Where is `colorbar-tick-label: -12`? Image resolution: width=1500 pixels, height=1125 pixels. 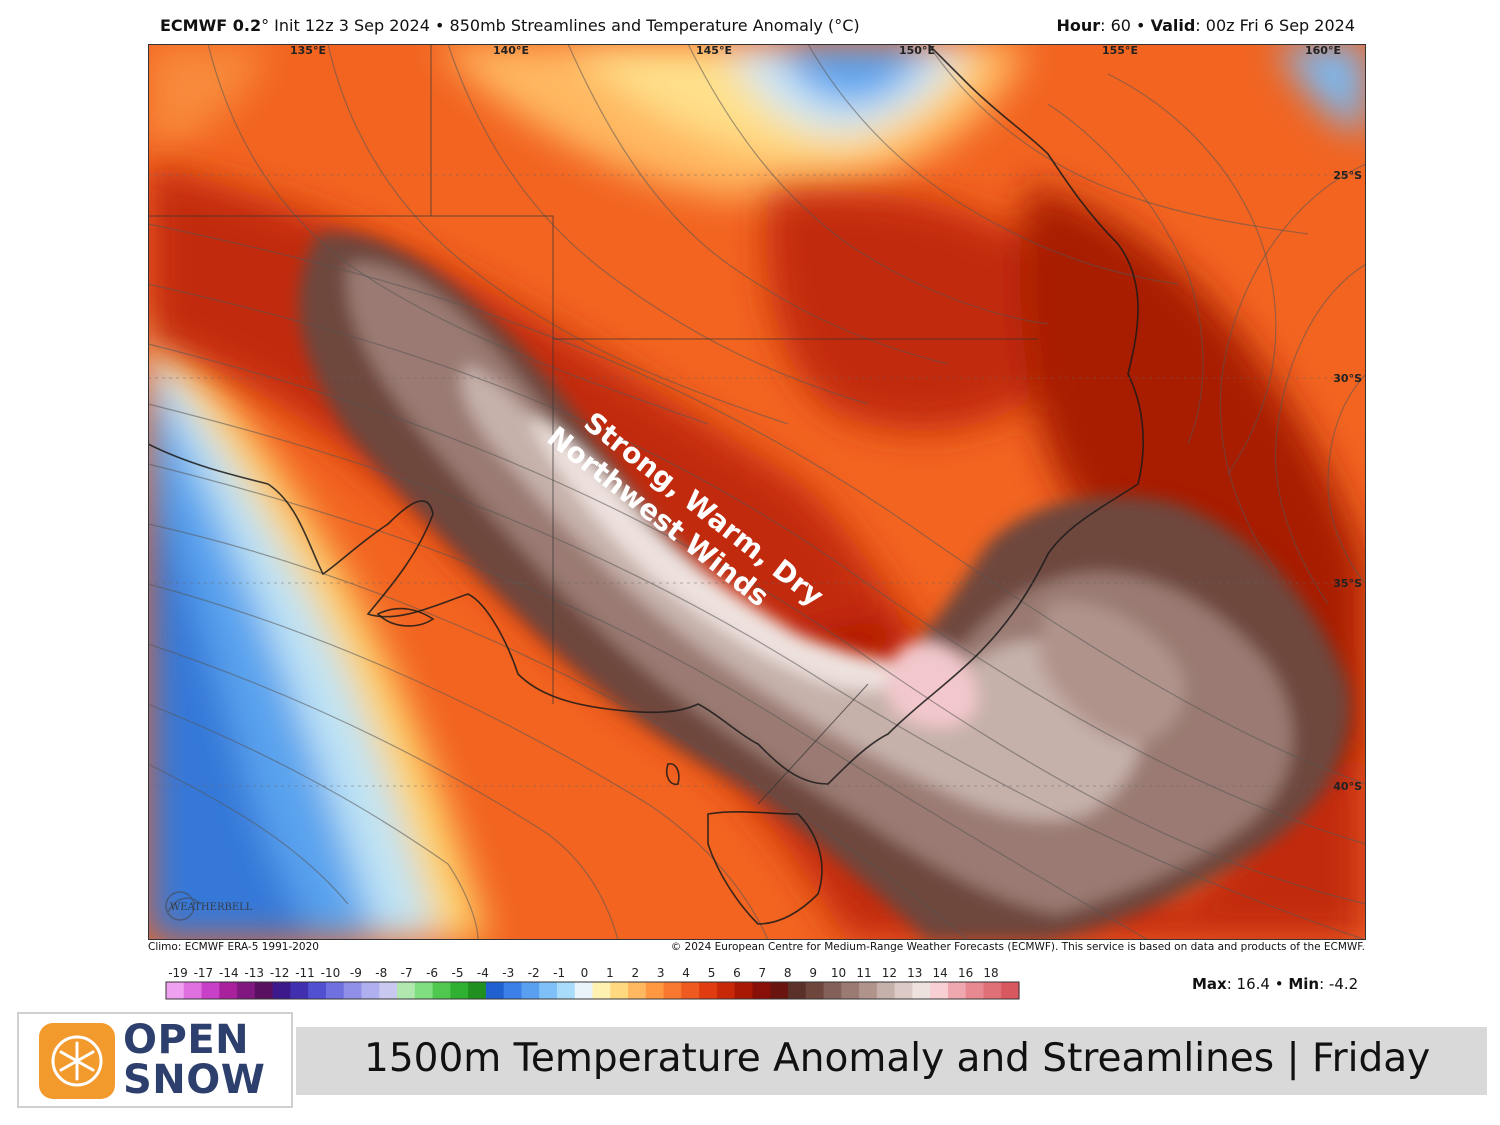
colorbar-tick-label: -12 is located at coordinates (280, 973).